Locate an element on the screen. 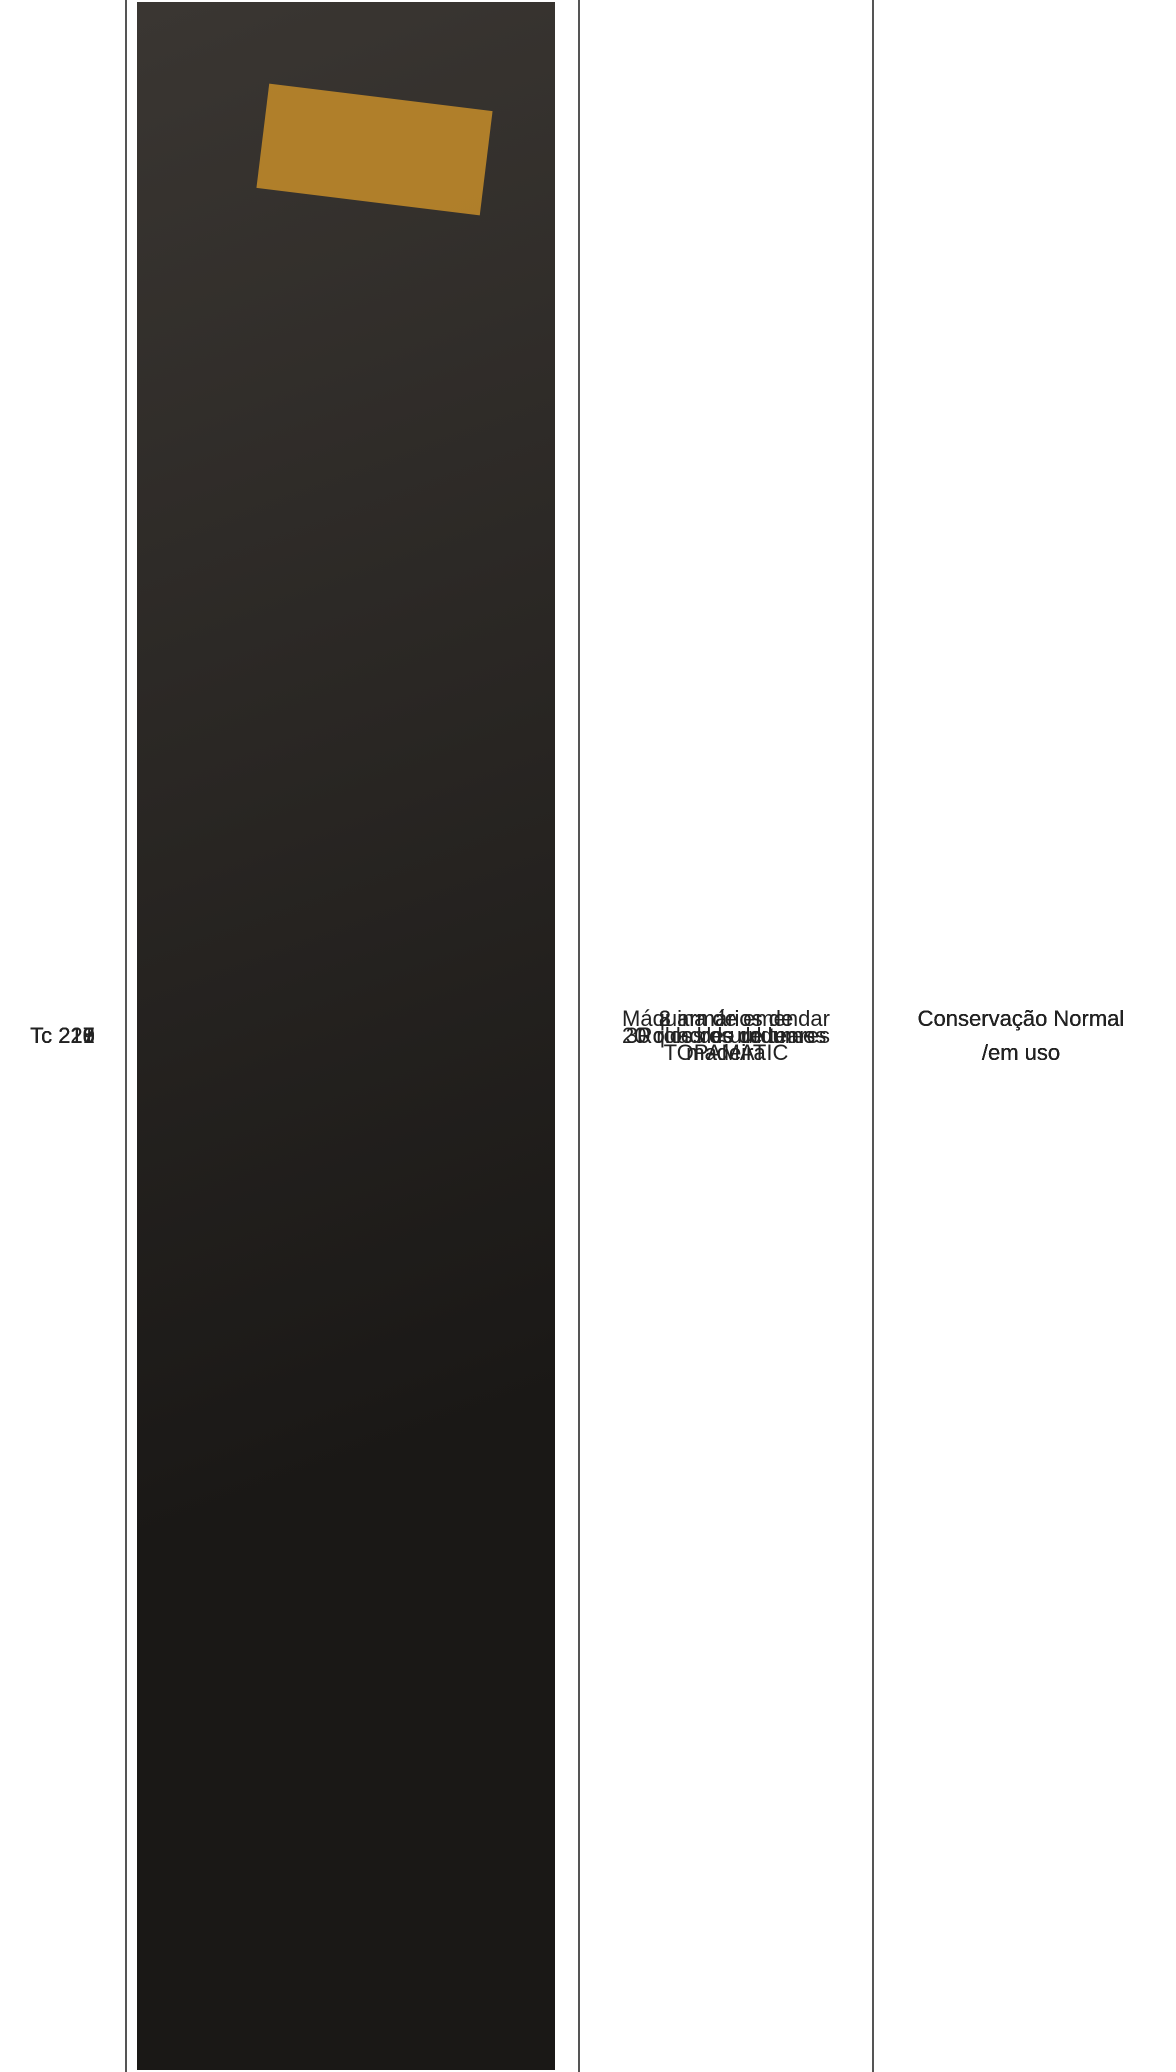 This screenshot has width=1176, height=2072. code-cell: Tc 221 is located at coordinates (62, 1036).